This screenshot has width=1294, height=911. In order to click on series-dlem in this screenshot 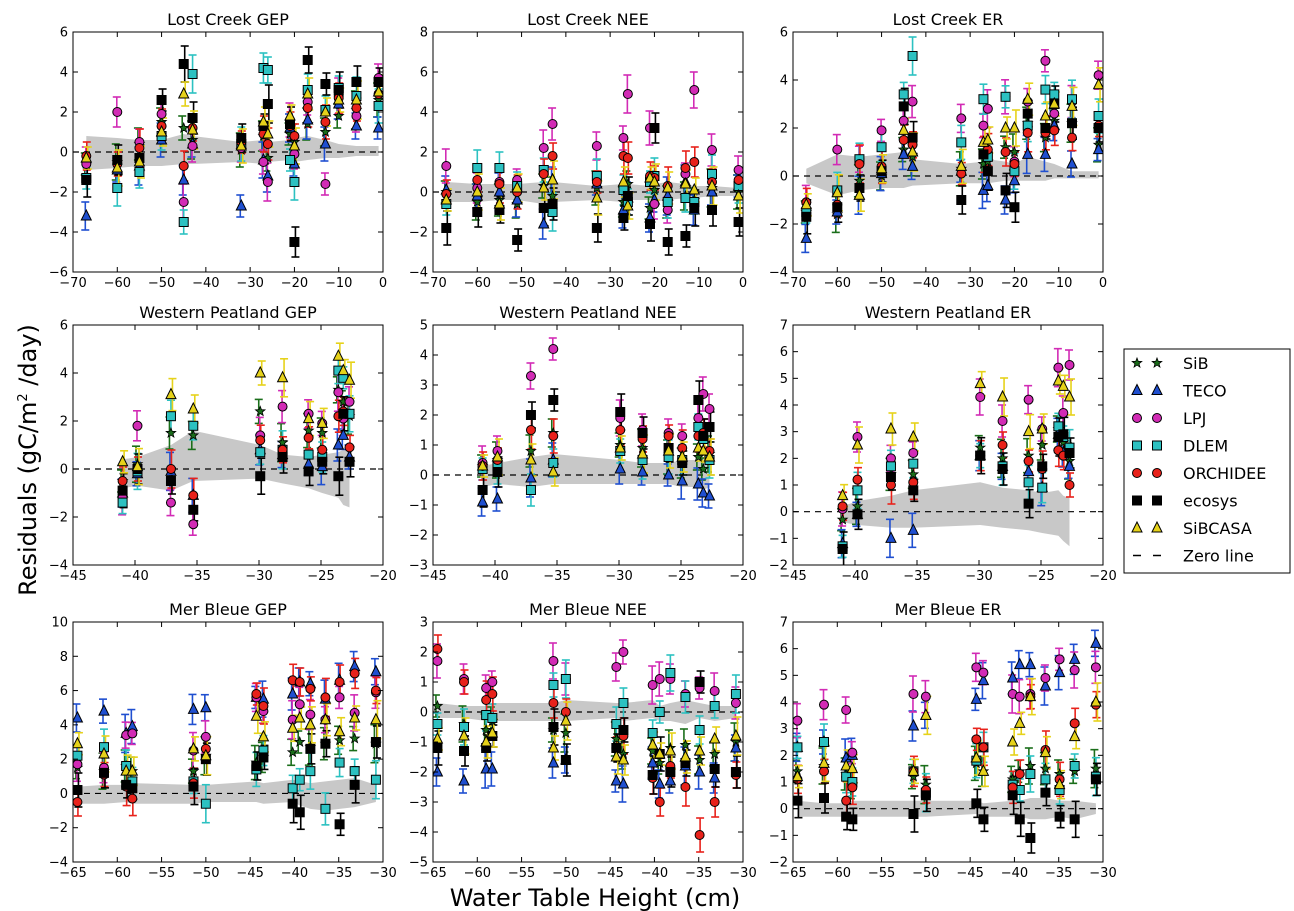, I will do `click(946, 768)`.